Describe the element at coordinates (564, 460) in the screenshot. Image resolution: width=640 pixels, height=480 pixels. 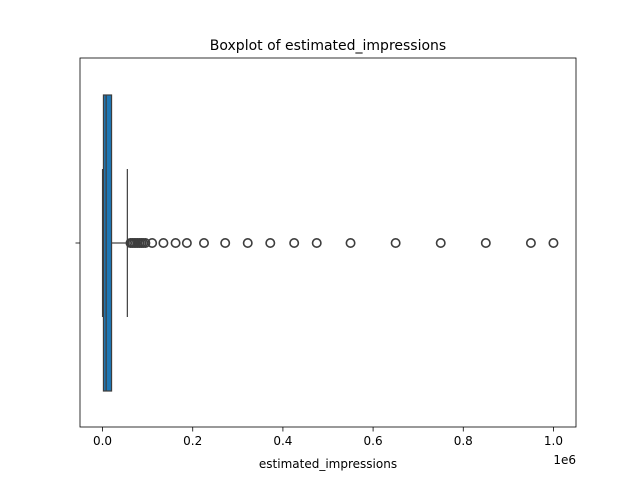
I see `x-axis-offset-label: 1e6` at that location.